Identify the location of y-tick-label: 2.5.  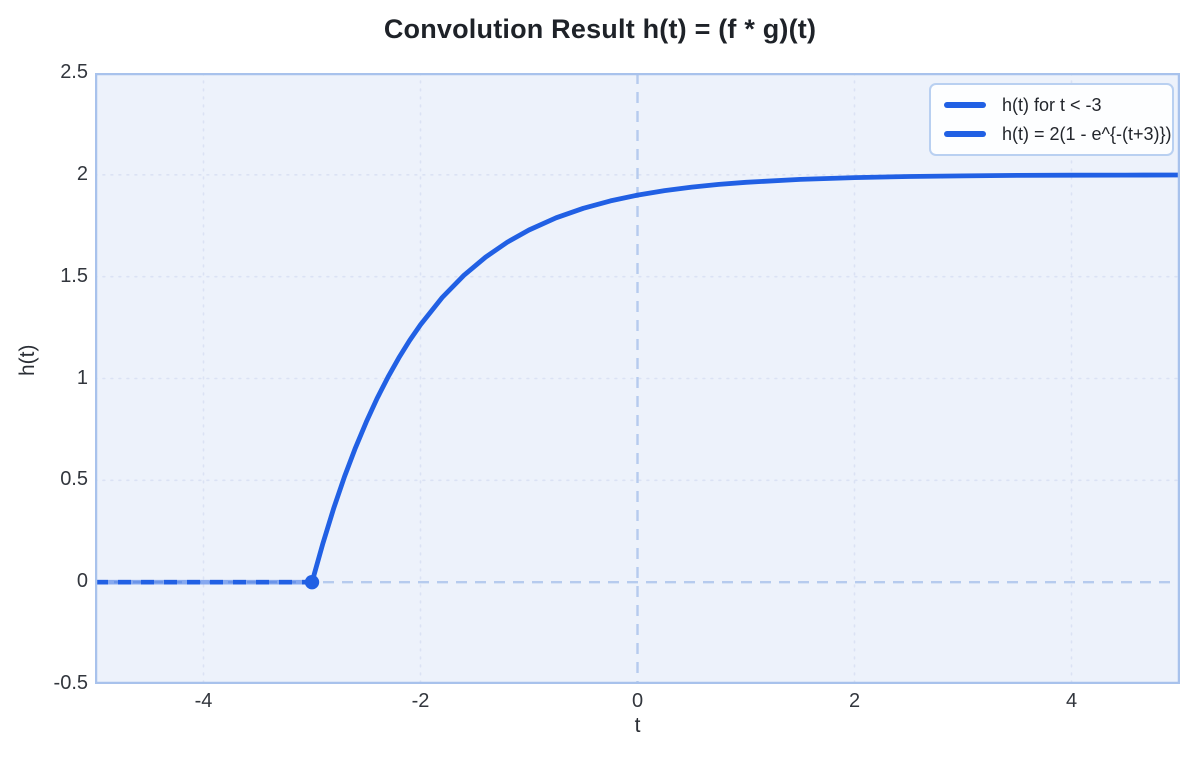
(74, 72).